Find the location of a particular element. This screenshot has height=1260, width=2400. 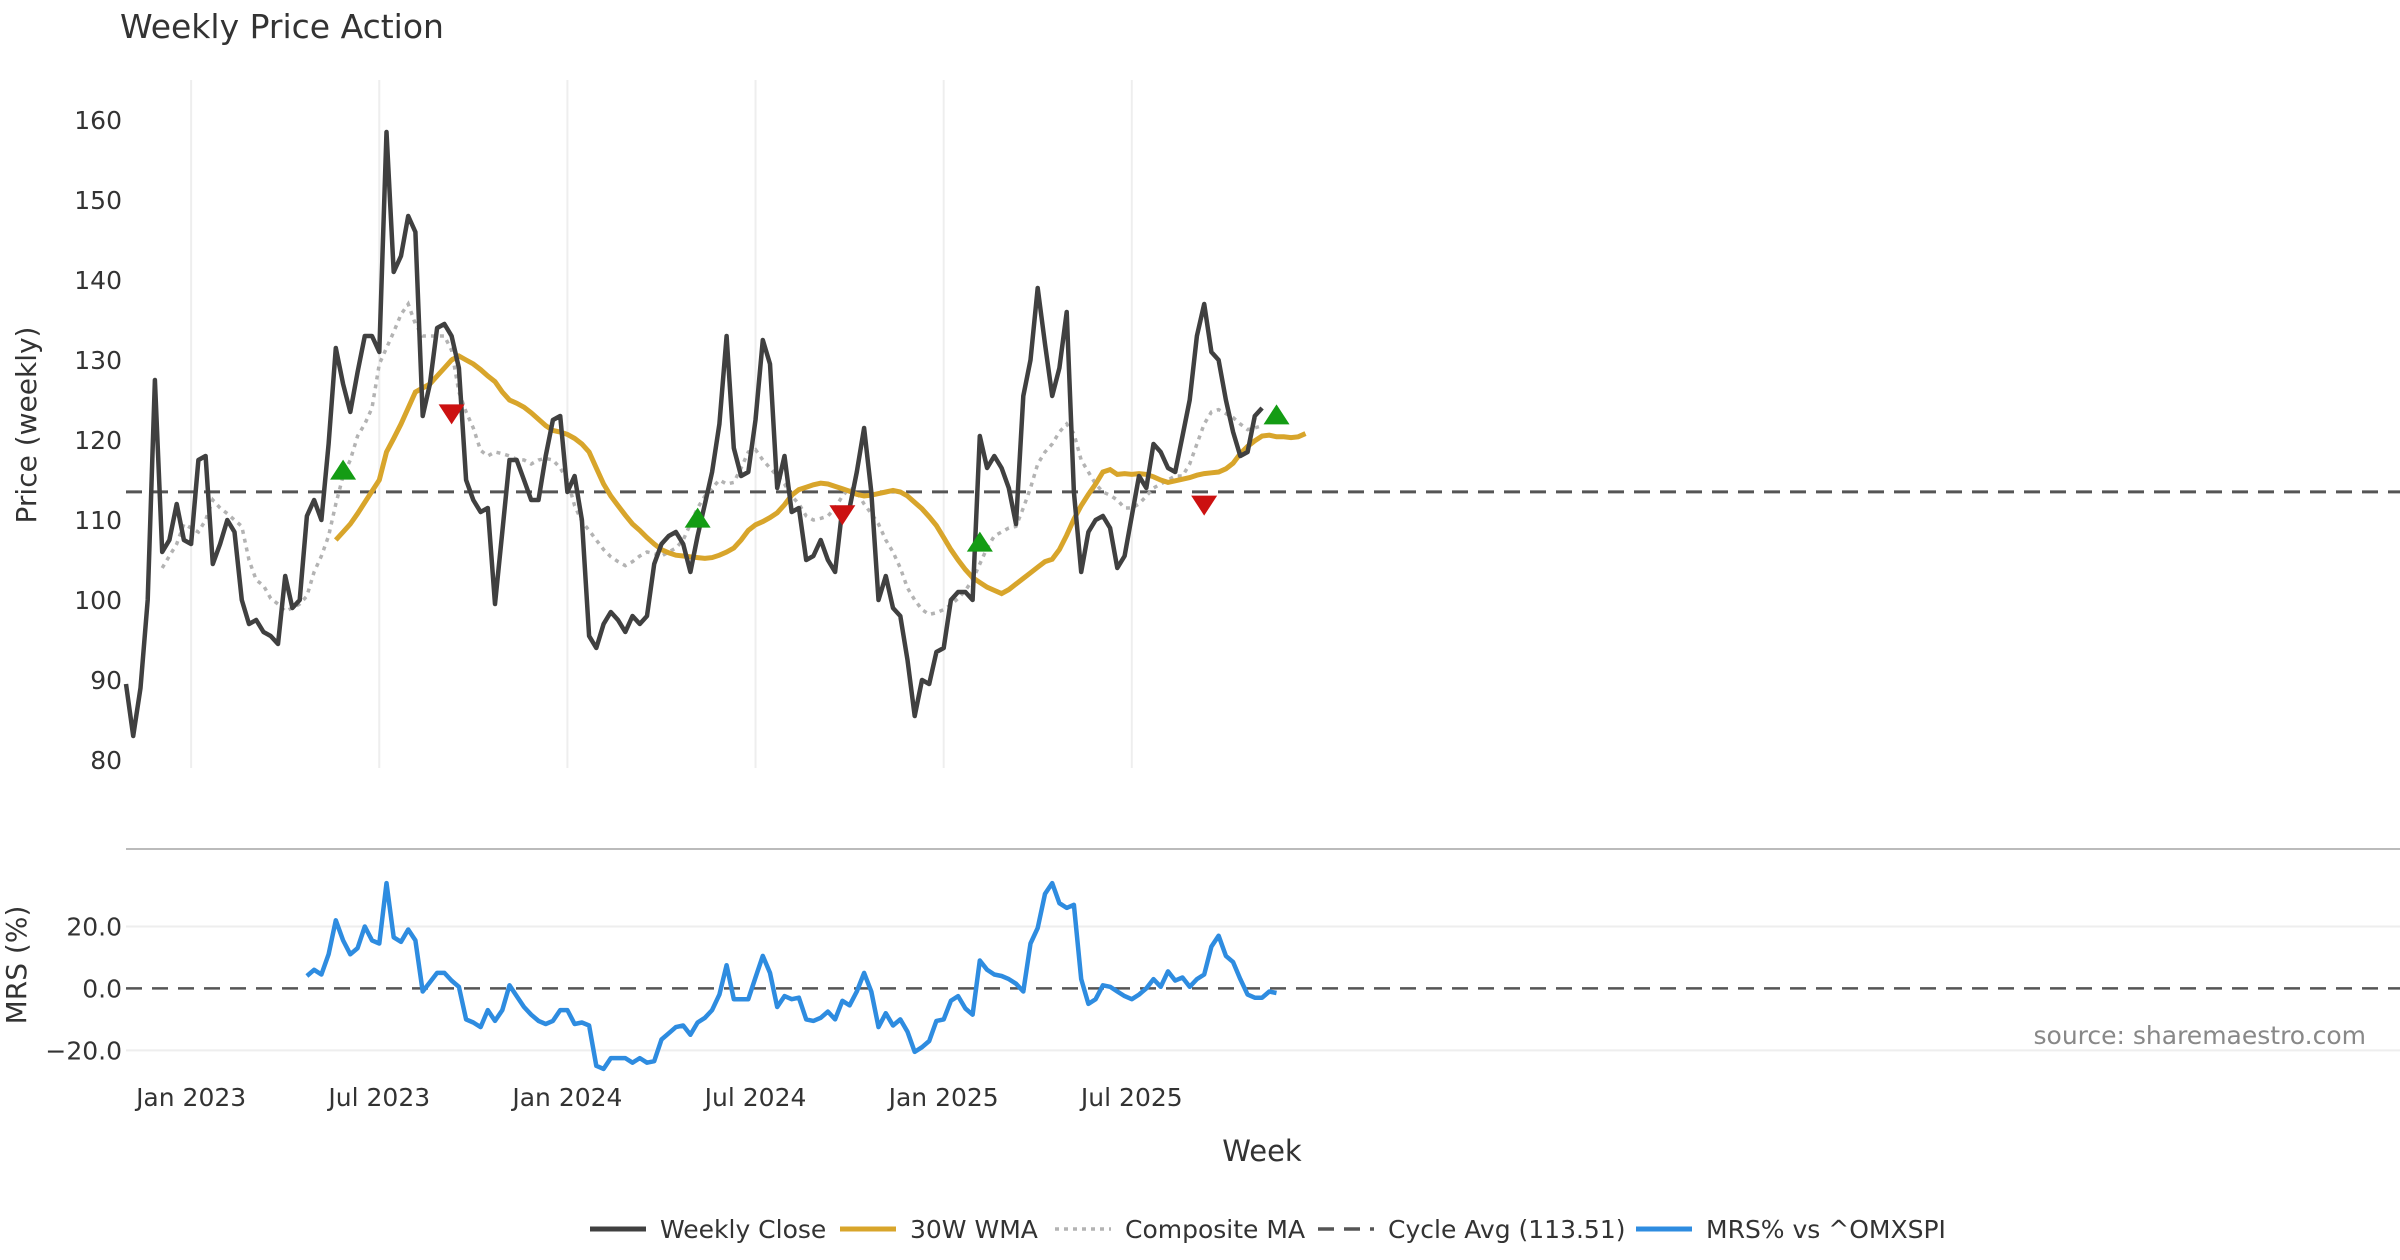

price-y-axis-label: Price (weekly) is located at coordinates (26, 425).